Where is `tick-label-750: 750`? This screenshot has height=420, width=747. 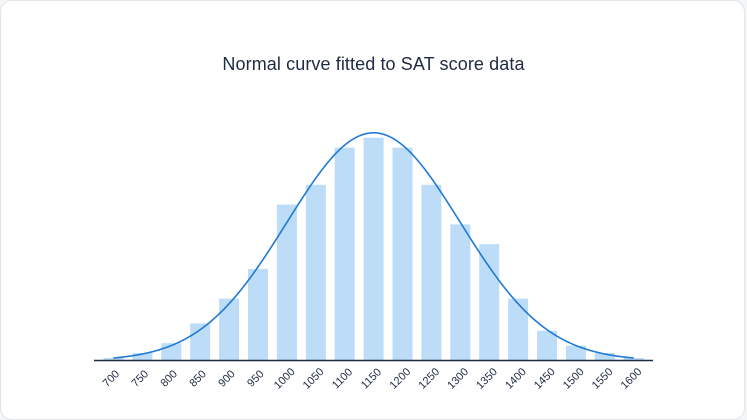
tick-label-750: 750 is located at coordinates (140, 378).